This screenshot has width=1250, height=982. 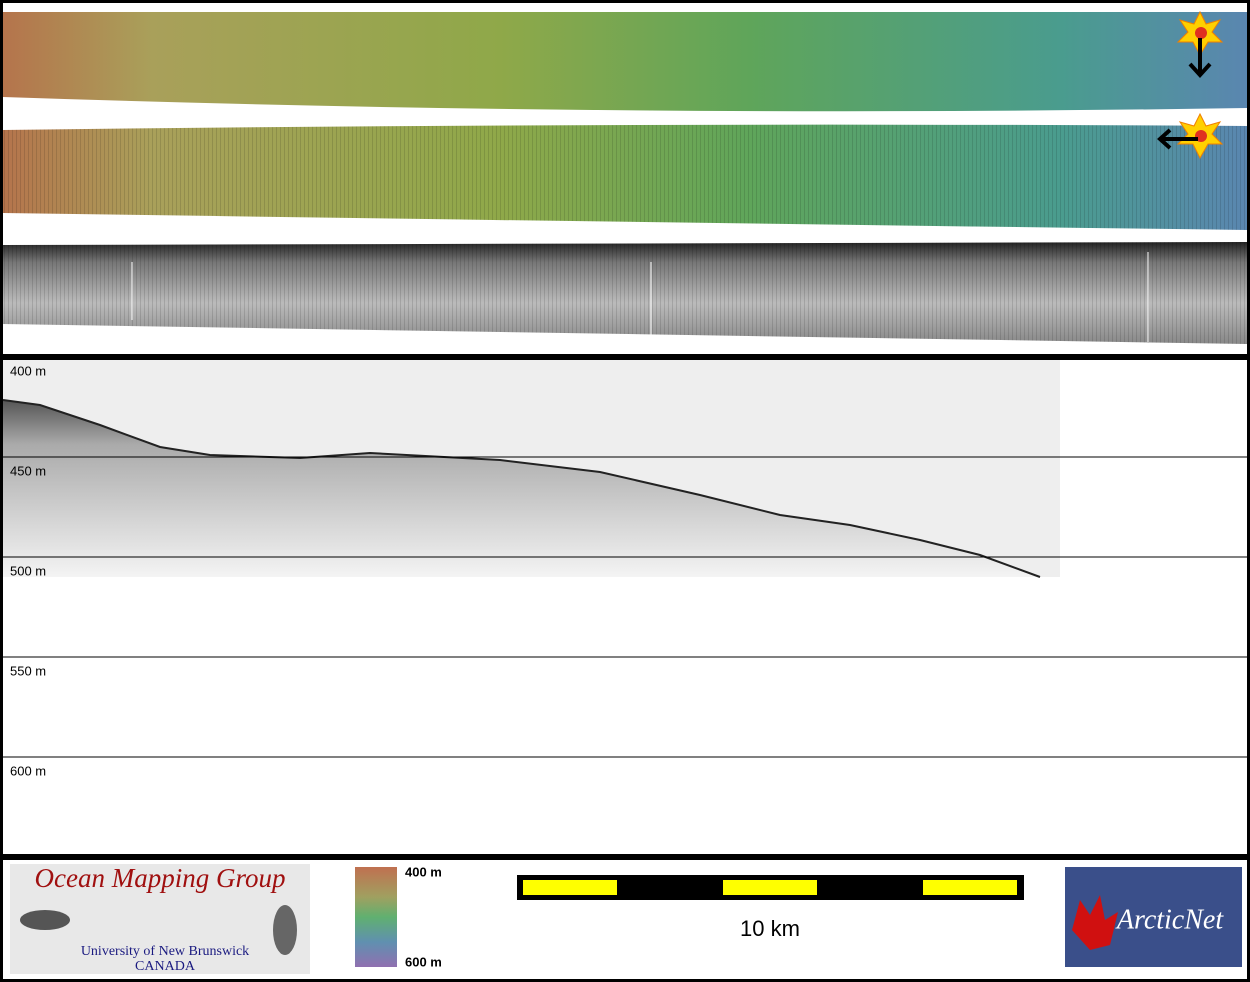 What do you see at coordinates (625, 62) in the screenshot?
I see `bathymetry-swath` at bounding box center [625, 62].